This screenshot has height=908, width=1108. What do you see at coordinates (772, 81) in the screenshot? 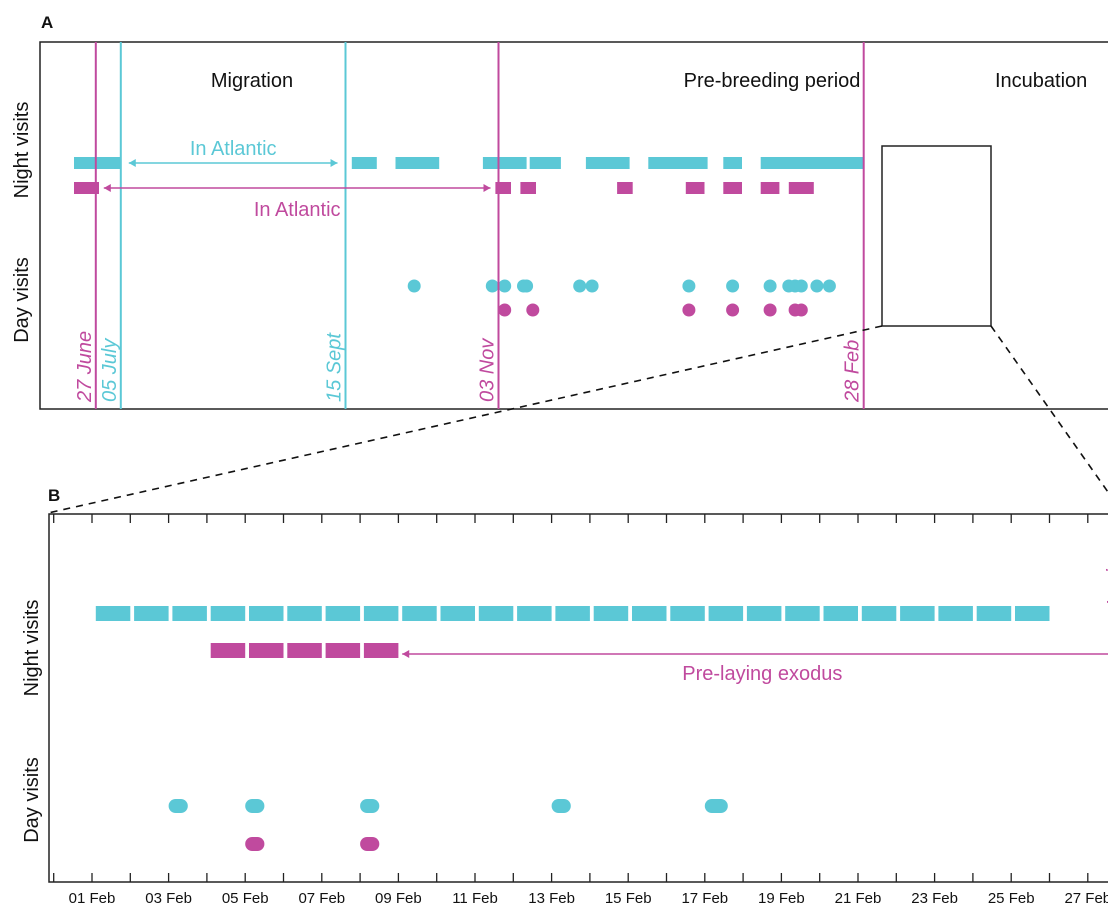
I see `period-pre-breeding: Pre-breeding period` at bounding box center [772, 81].